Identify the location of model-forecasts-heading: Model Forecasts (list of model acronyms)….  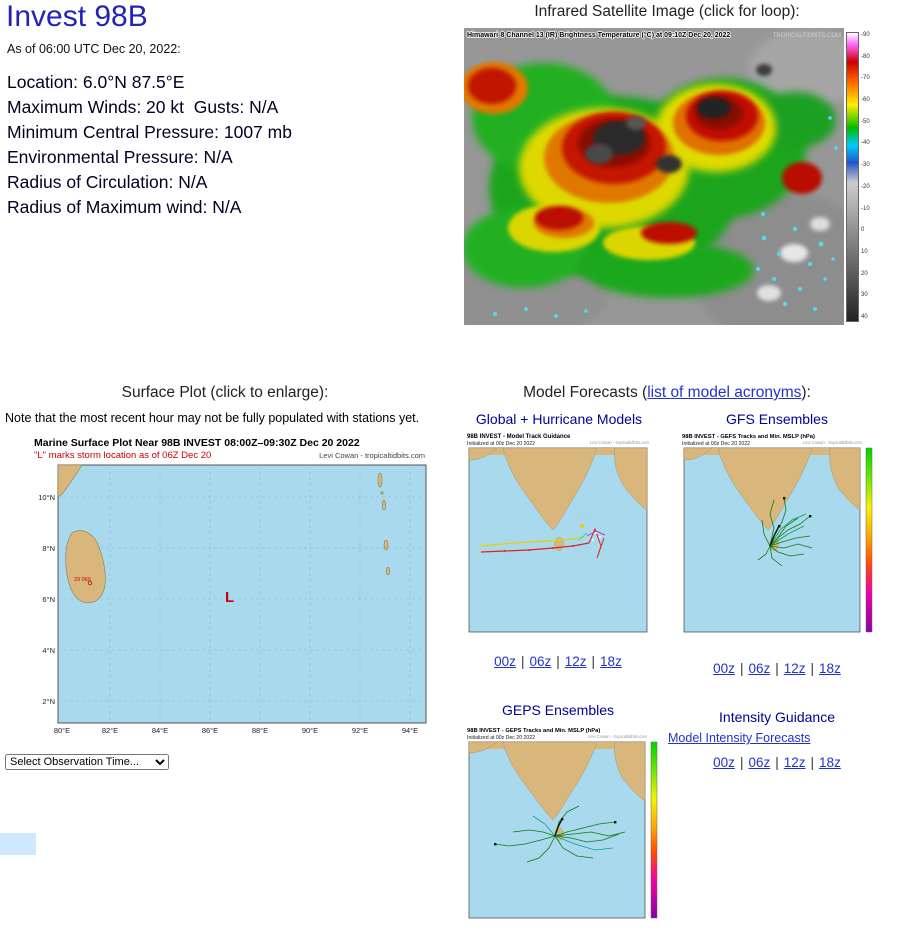
(667, 393).